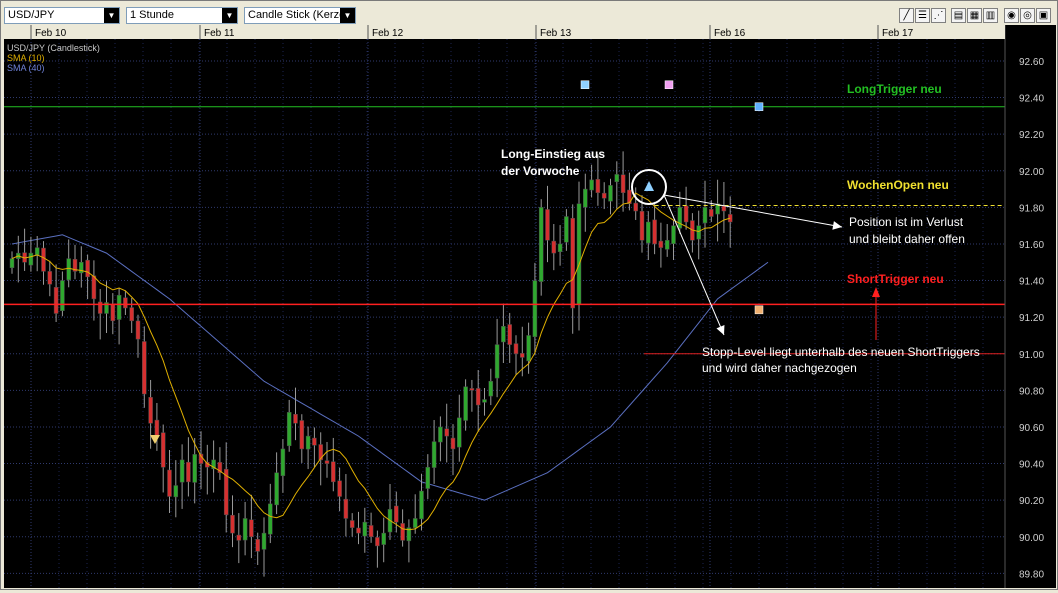  I want to click on chart-style-select: Candle Stick (Kerze ▼, so click(300, 15).